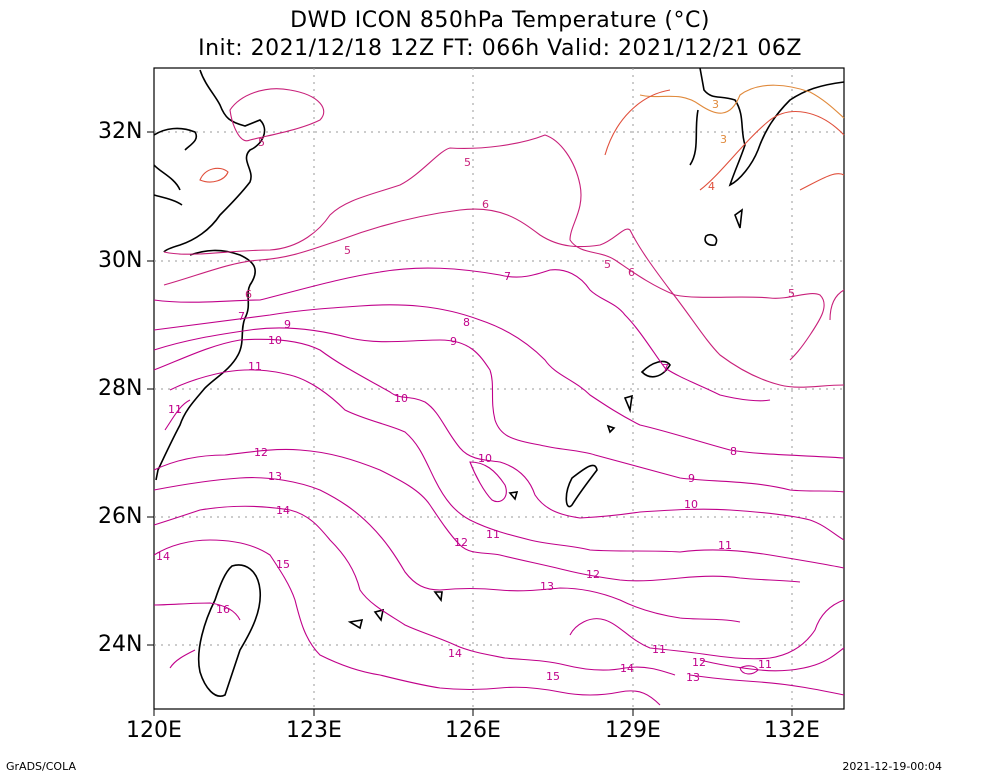  Describe the element at coordinates (792, 730) in the screenshot. I see `lon-label-132e: 132E` at that location.